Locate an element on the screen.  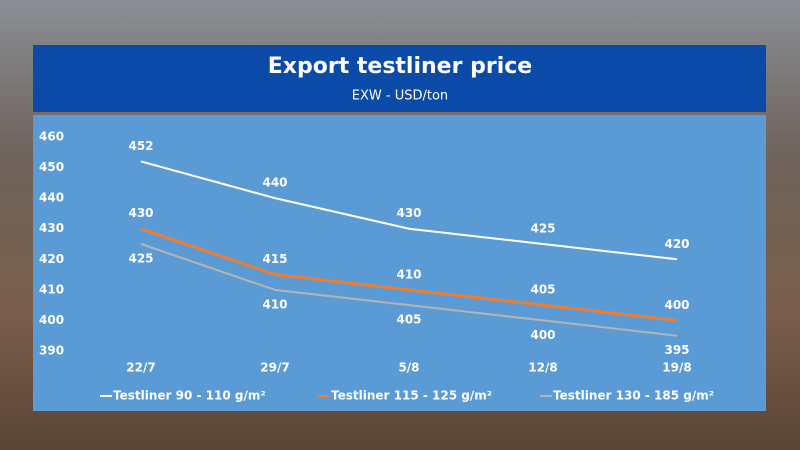
y-tick-label: 450 is located at coordinates (51, 167).